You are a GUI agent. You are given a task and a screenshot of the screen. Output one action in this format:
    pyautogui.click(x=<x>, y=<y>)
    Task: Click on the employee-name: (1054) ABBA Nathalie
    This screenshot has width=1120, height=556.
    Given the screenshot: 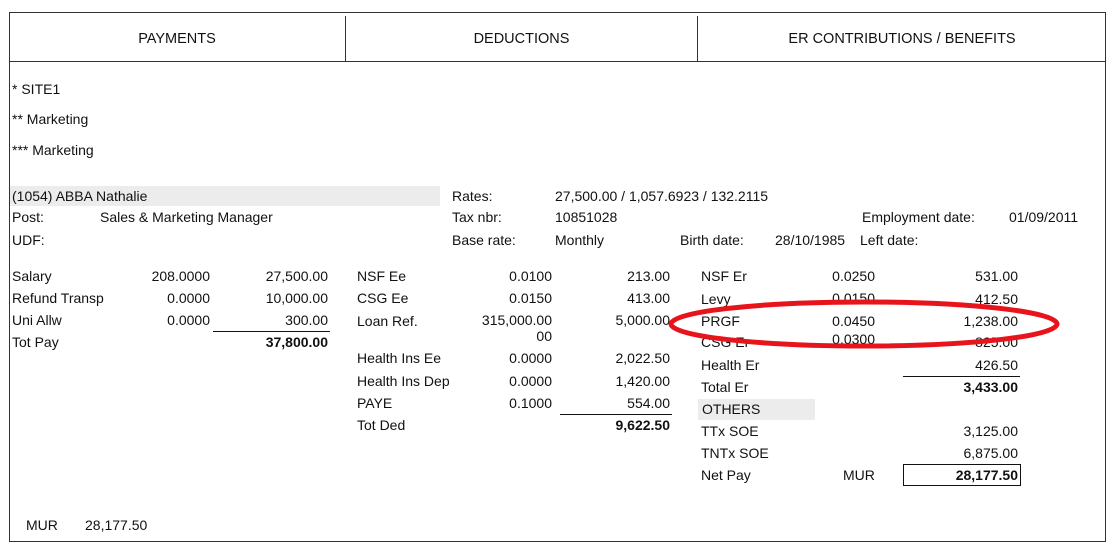 What is the action you would take?
    pyautogui.click(x=80, y=196)
    